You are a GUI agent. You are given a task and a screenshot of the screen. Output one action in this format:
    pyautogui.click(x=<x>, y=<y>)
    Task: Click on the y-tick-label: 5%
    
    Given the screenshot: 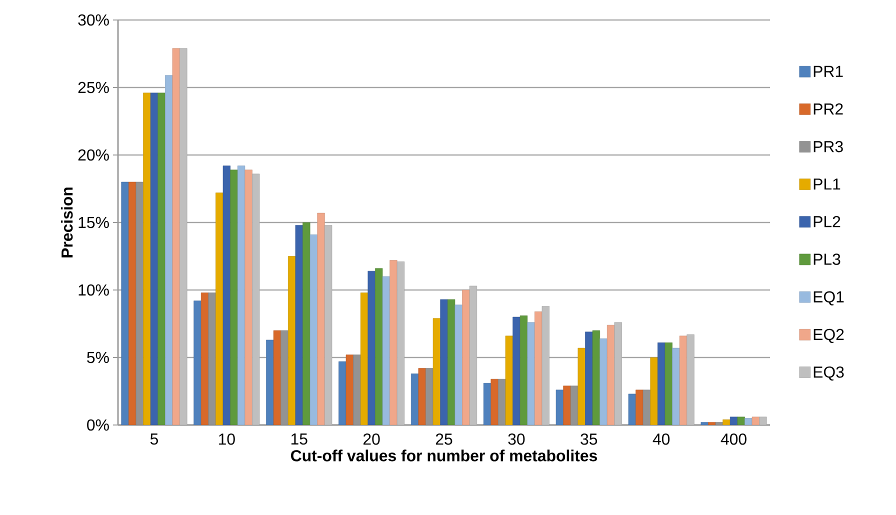 What is the action you would take?
    pyautogui.click(x=98, y=358)
    